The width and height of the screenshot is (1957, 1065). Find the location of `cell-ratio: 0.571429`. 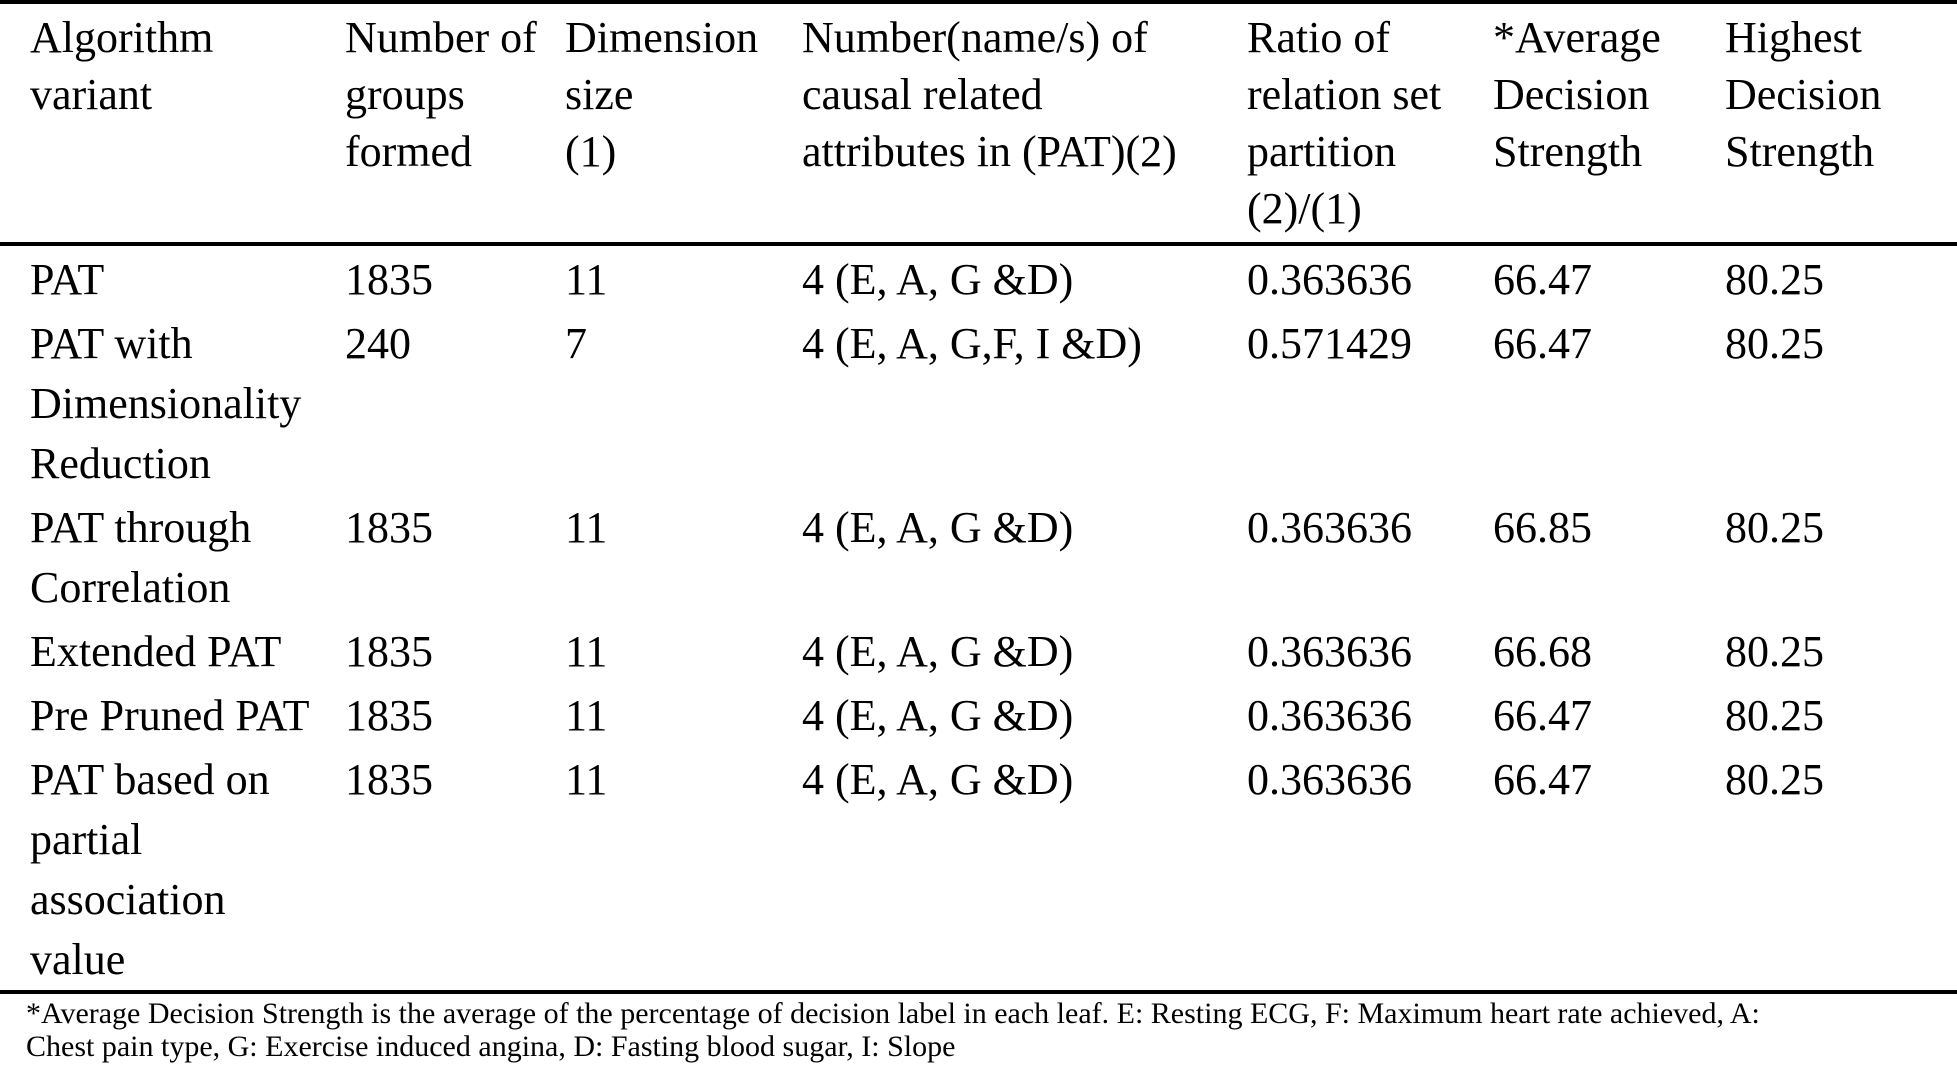

cell-ratio: 0.571429 is located at coordinates (1329, 343).